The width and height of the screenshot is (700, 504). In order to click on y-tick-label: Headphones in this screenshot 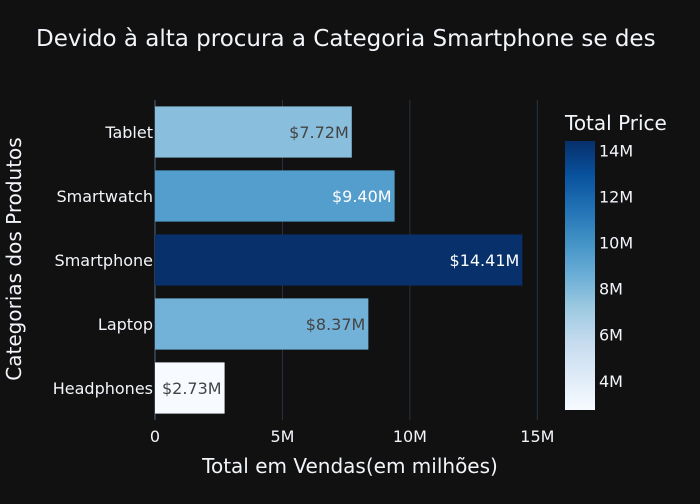, I will do `click(103, 388)`.